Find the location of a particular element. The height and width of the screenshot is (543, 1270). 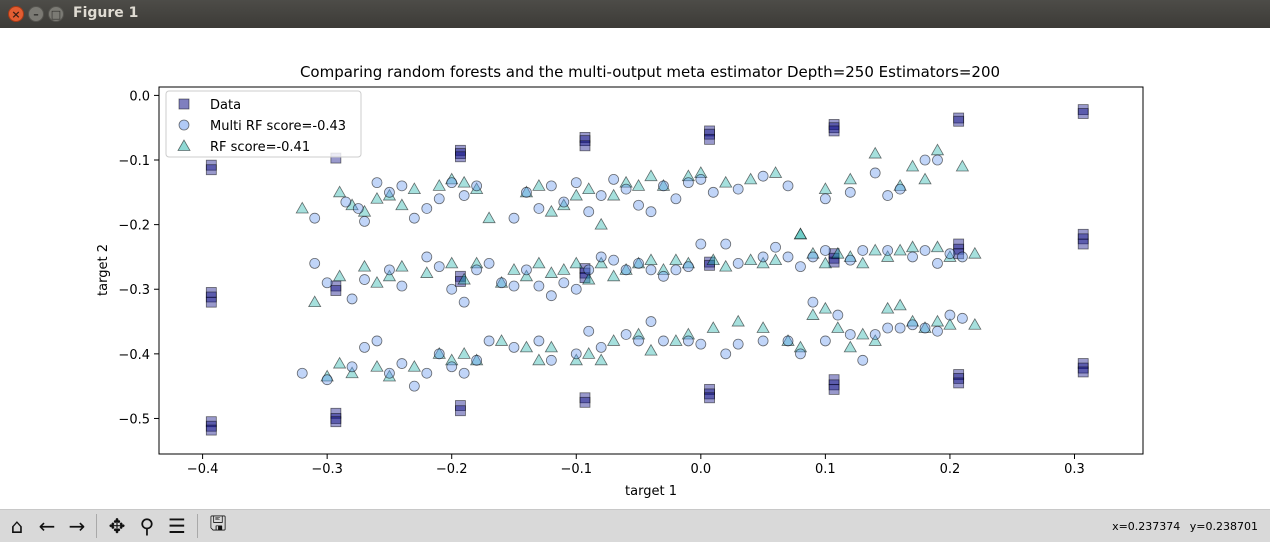

x-coordinate-readout: x=0.237374 is located at coordinates (1146, 526).